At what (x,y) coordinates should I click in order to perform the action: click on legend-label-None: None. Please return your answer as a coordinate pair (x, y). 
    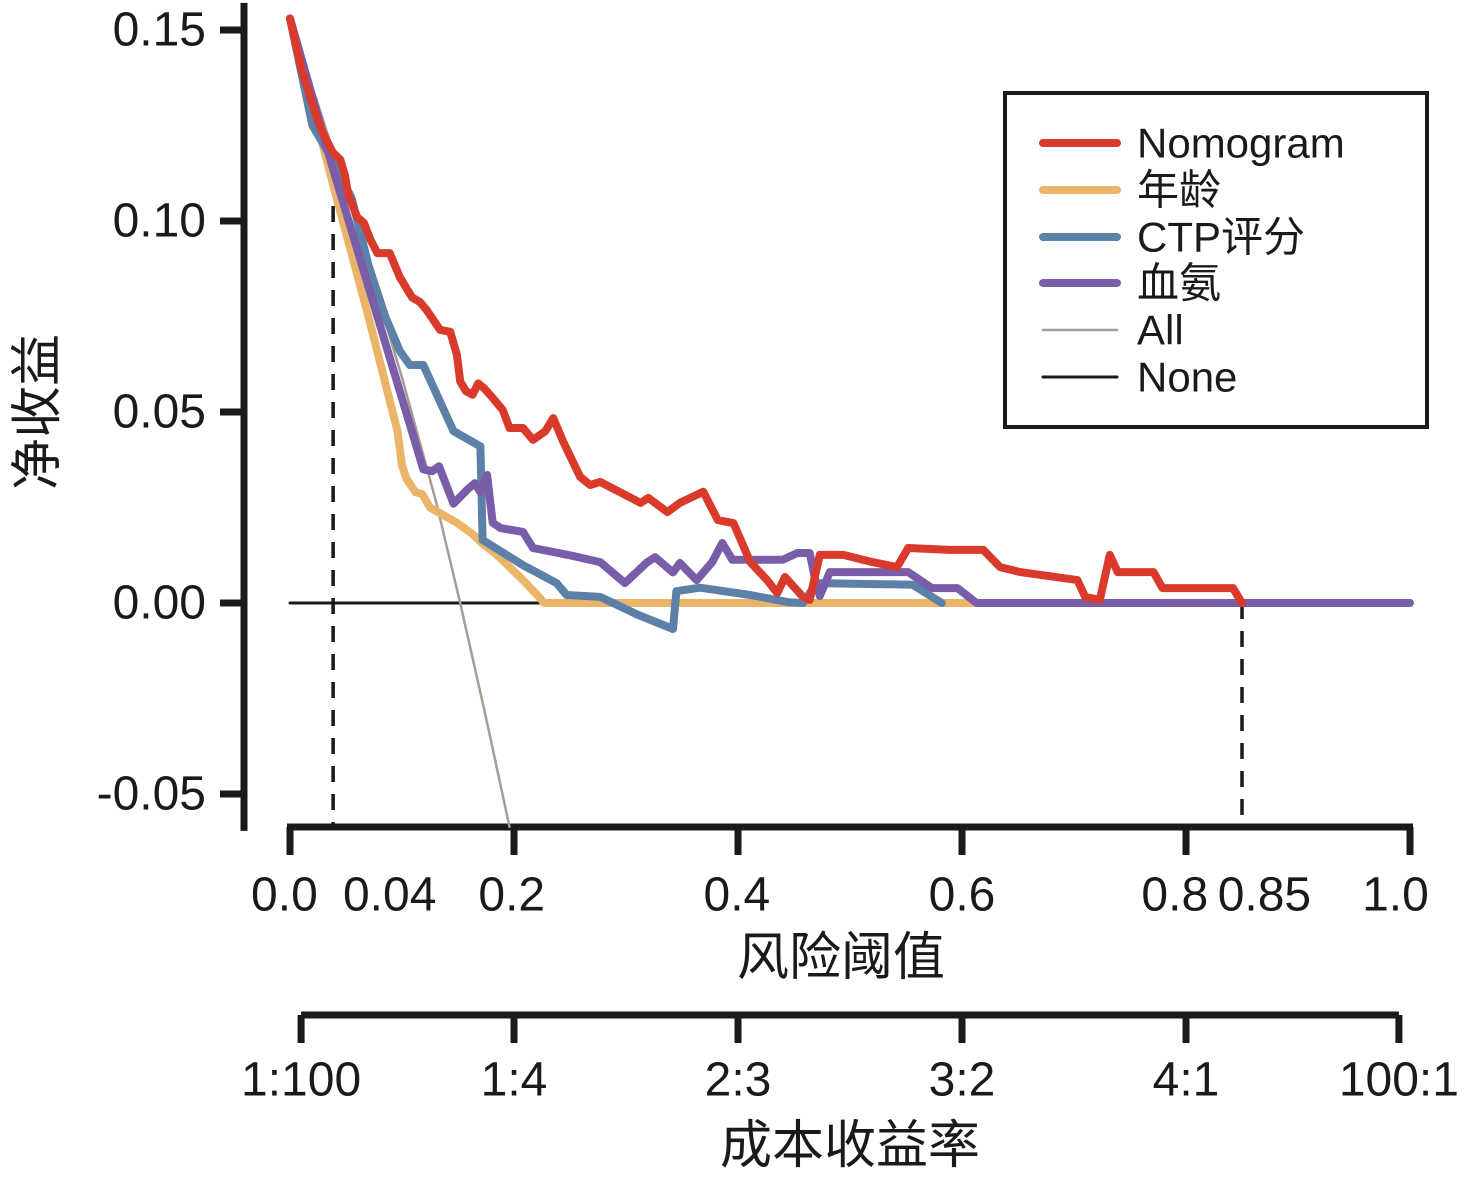
    Looking at the image, I should click on (1187, 377).